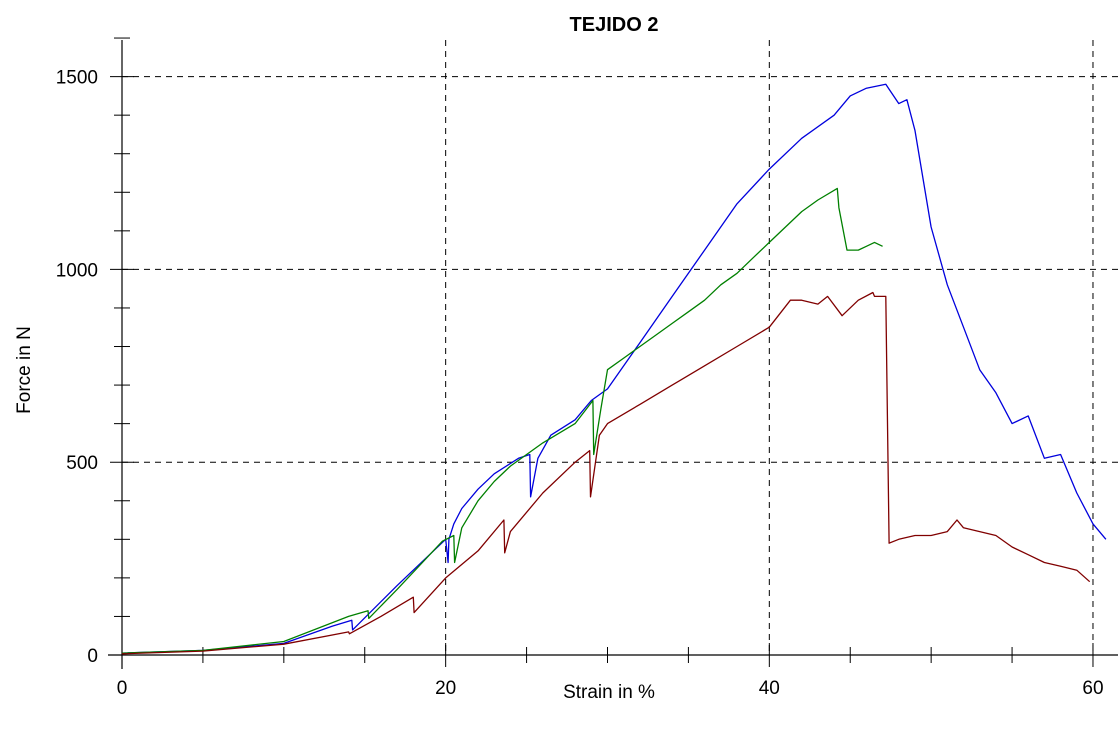  Describe the element at coordinates (77, 270) in the screenshot. I see `y-tick-label: 1000` at that location.